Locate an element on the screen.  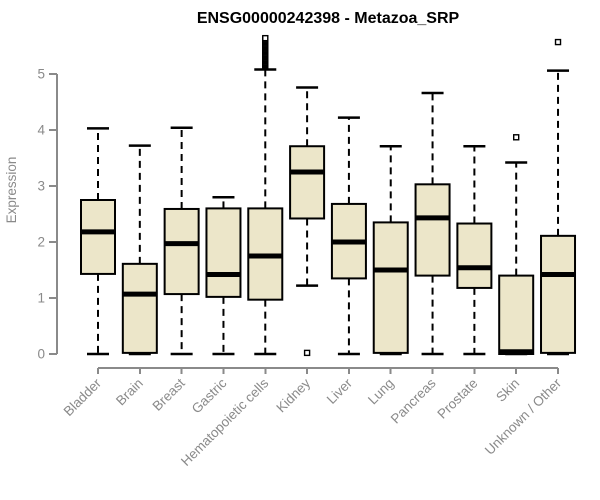
x-tick-label: Pancreas is located at coordinates (413, 400).